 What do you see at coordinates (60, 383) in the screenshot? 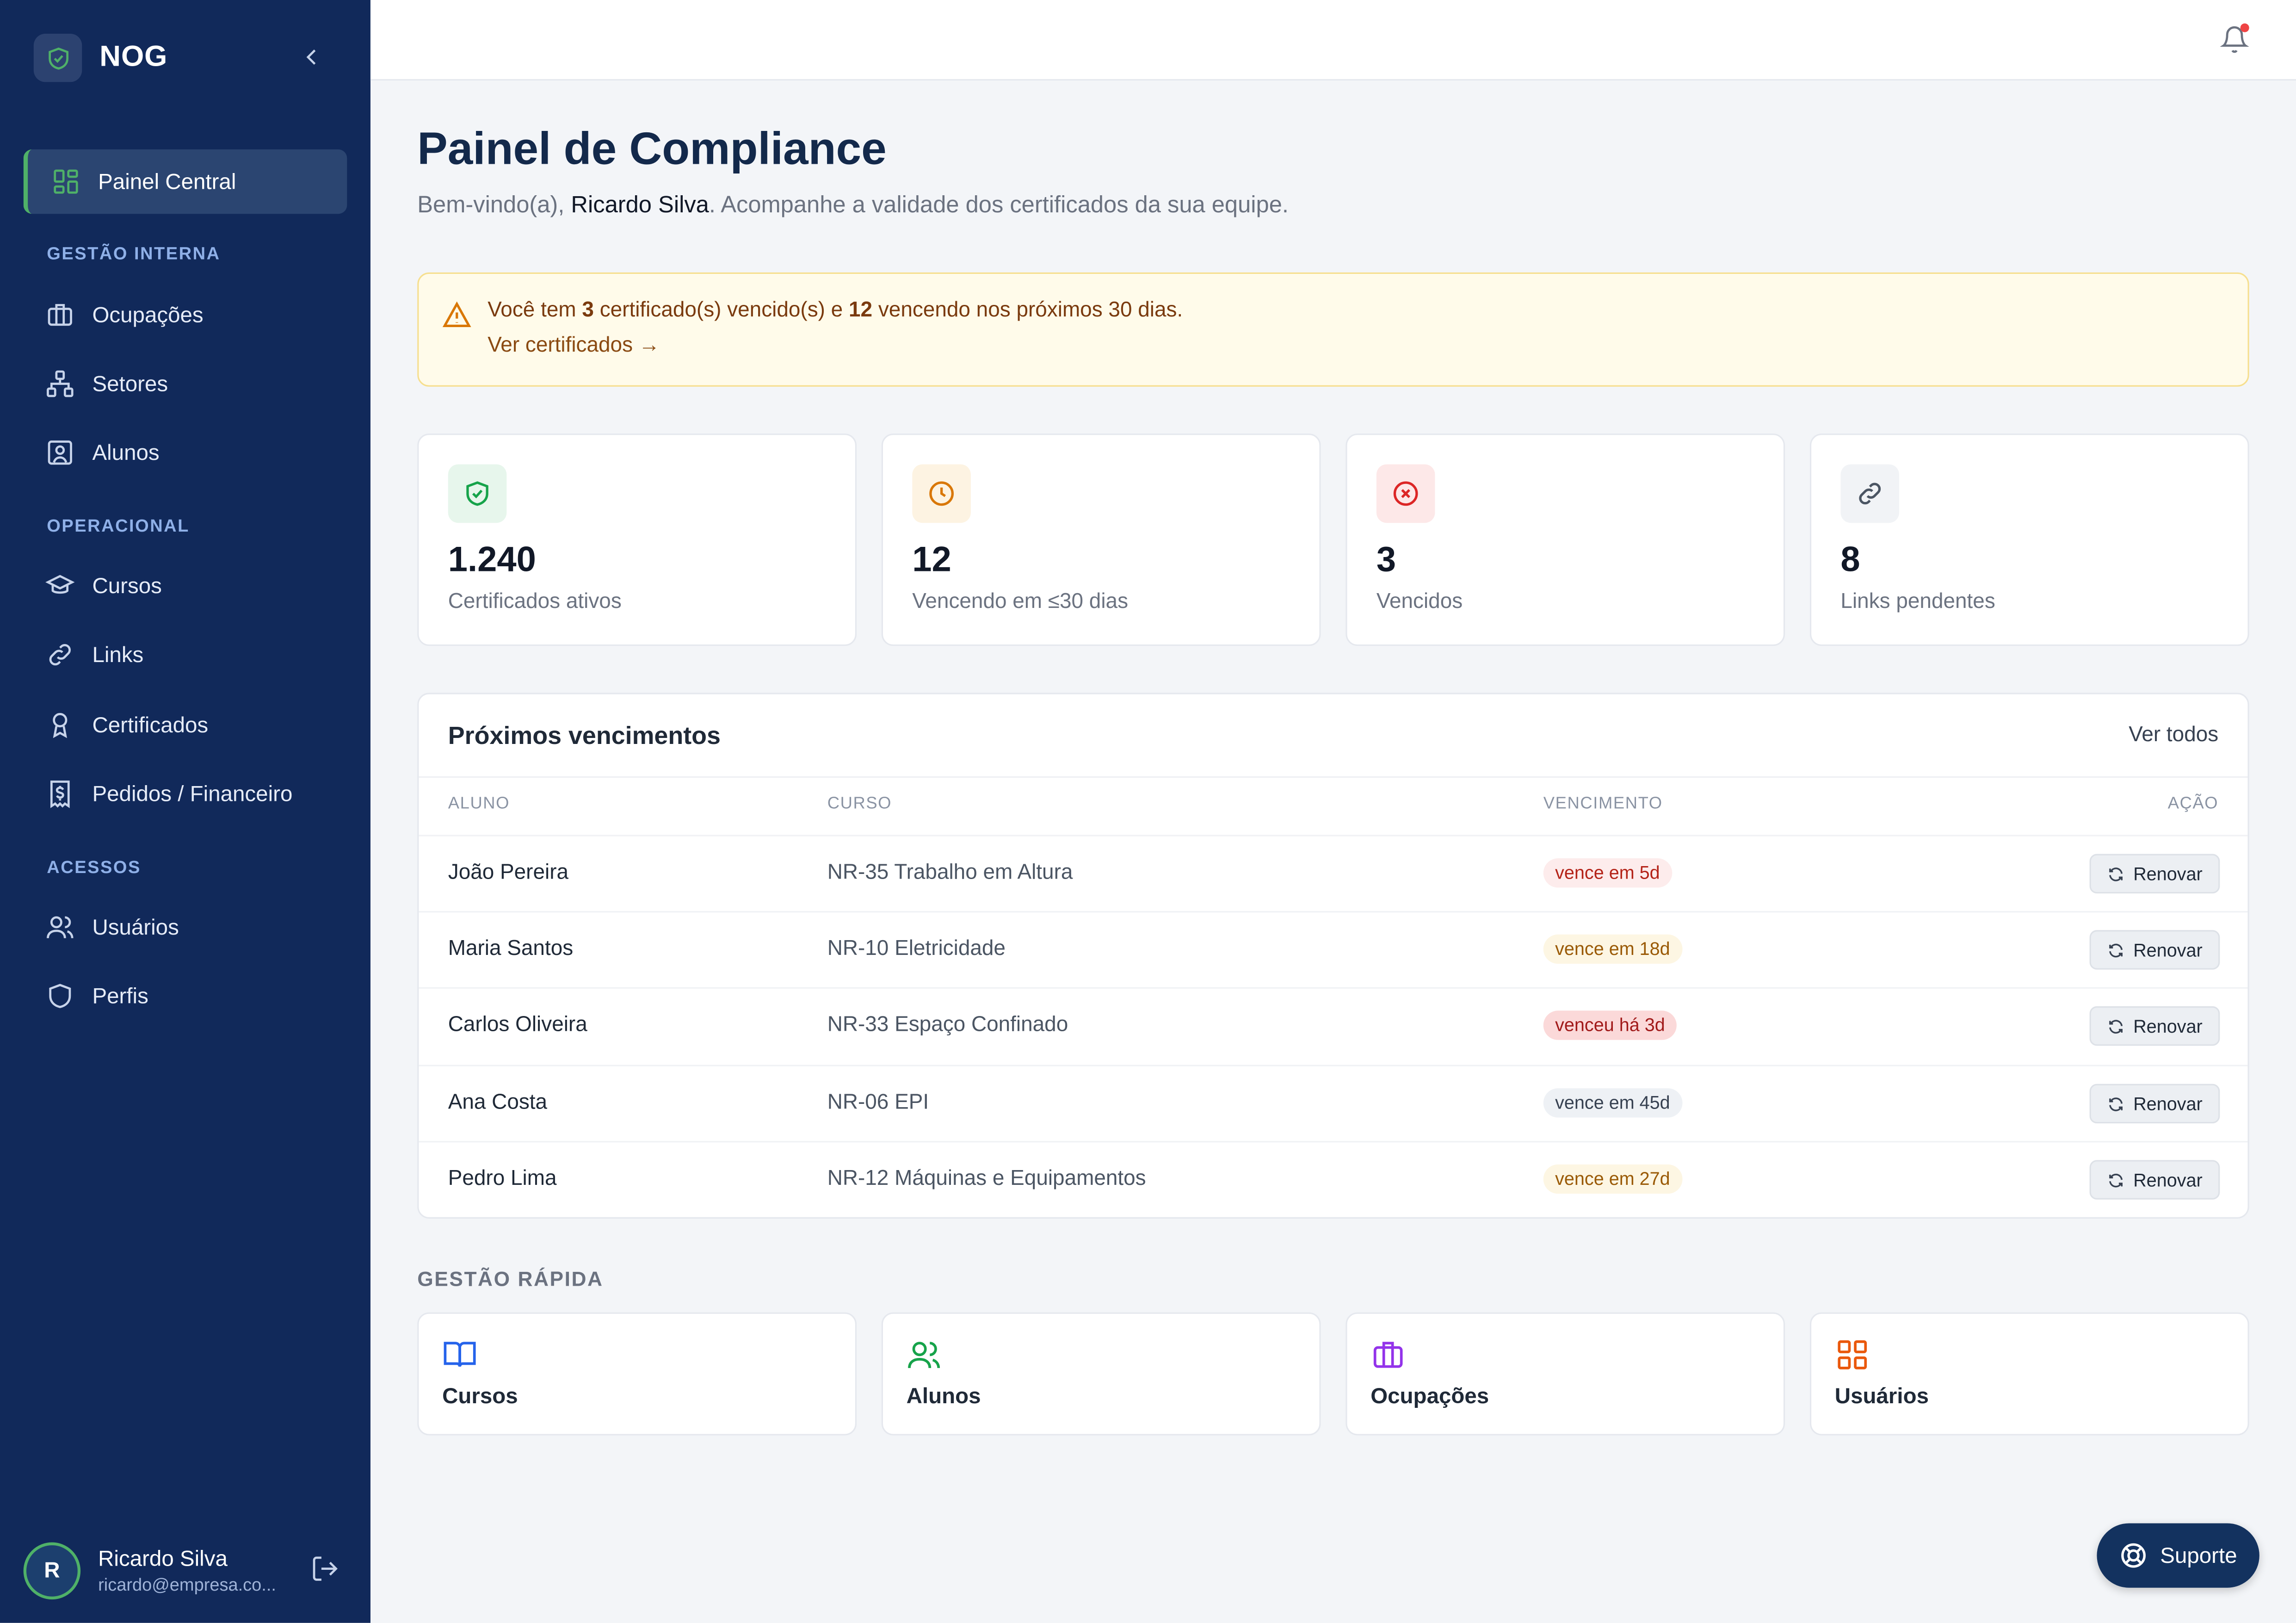
I see `hierarchy-icon` at bounding box center [60, 383].